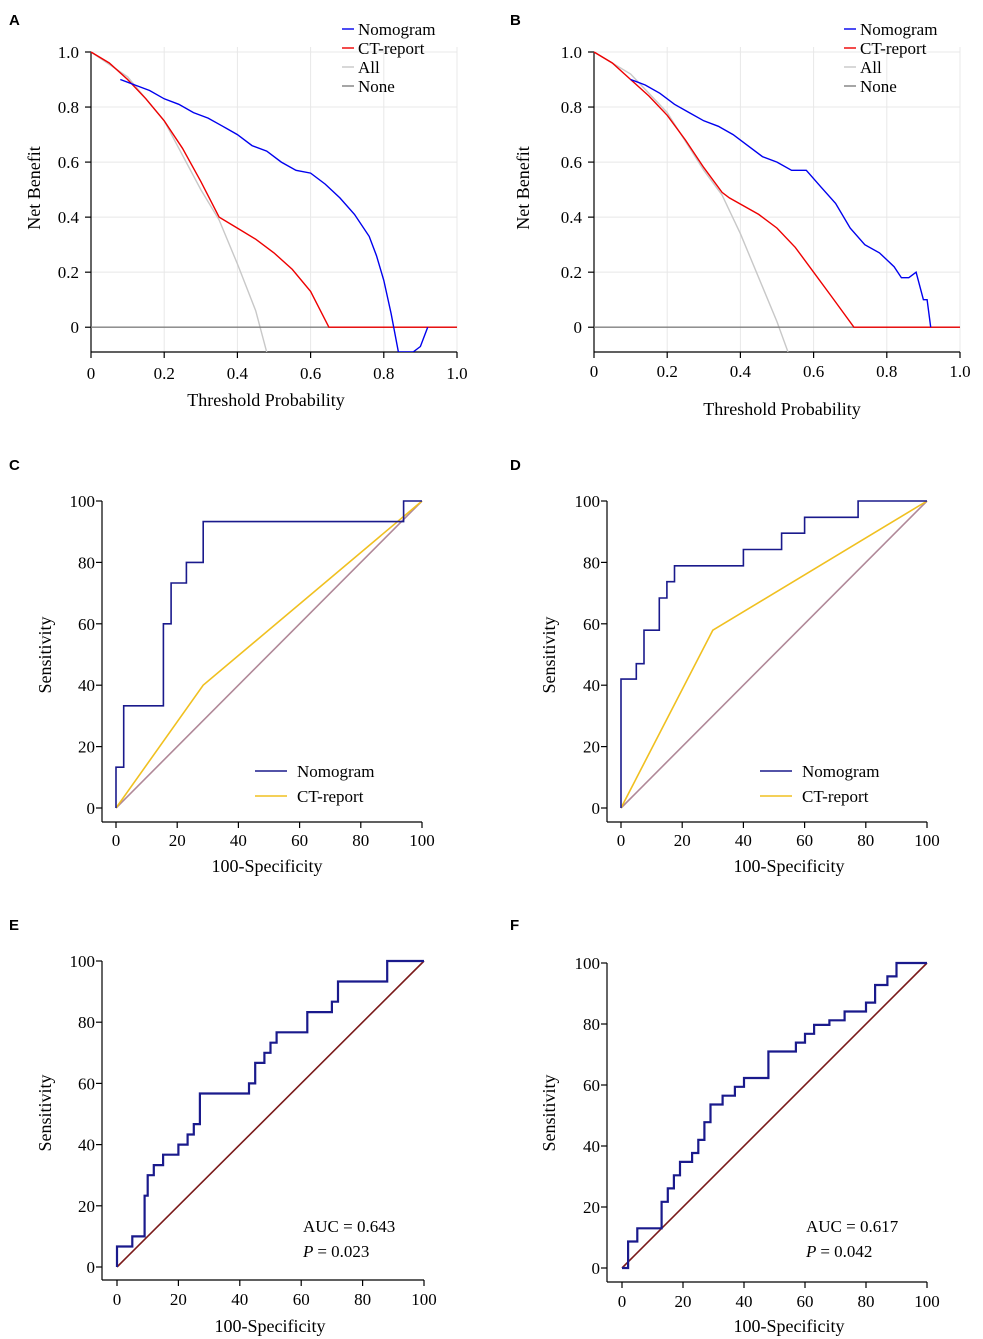 Image resolution: width=983 pixels, height=1339 pixels. Describe the element at coordinates (572, 217) in the screenshot. I see `y-tick-label: 0.4` at that location.